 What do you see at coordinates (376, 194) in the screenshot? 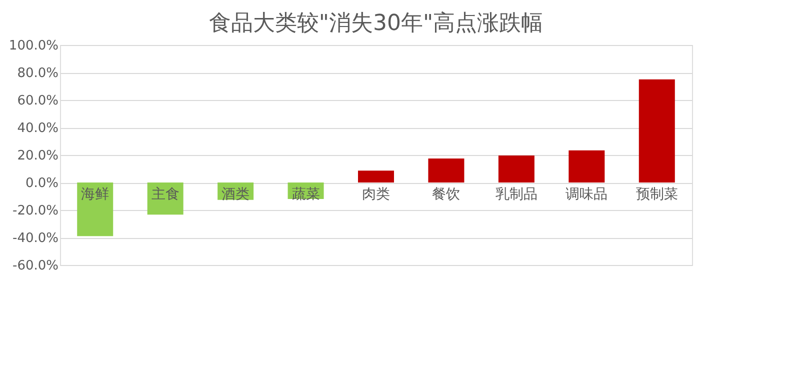
I see `x-tick-label: 肉类` at bounding box center [376, 194].